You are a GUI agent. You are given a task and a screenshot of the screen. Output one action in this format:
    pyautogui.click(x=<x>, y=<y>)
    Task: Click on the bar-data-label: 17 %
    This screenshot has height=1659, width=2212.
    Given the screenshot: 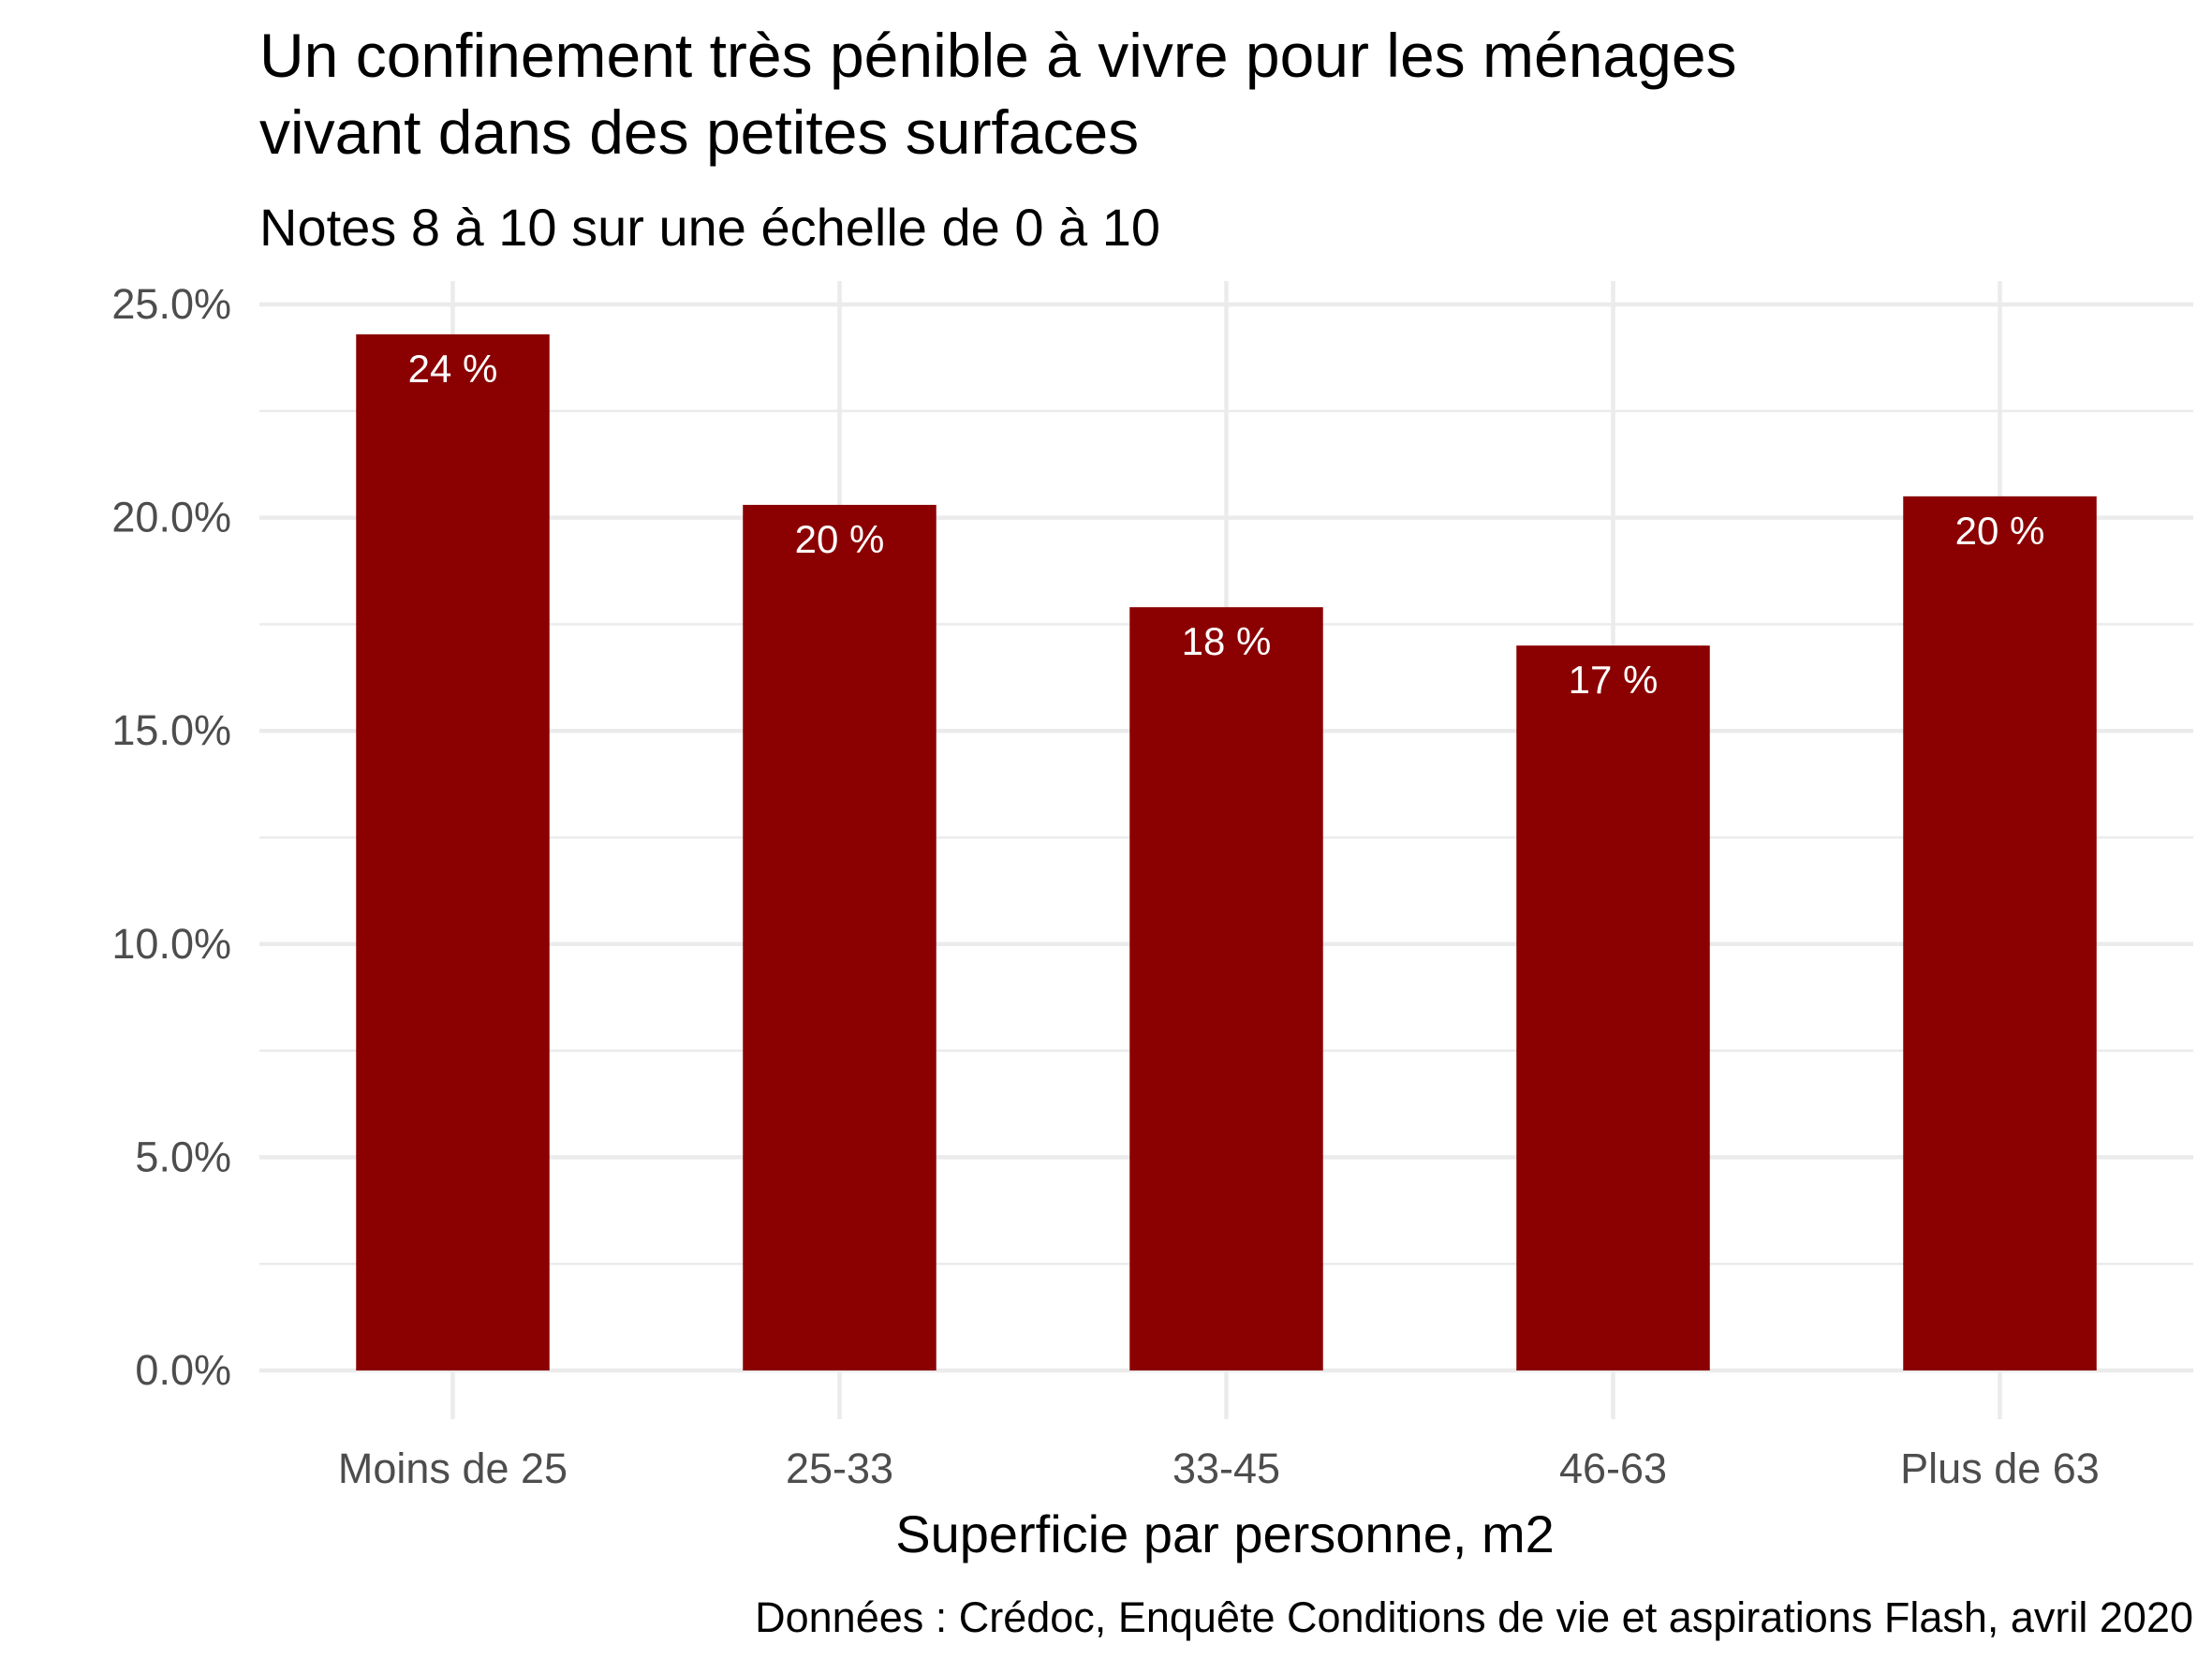 What is the action you would take?
    pyautogui.click(x=1614, y=680)
    